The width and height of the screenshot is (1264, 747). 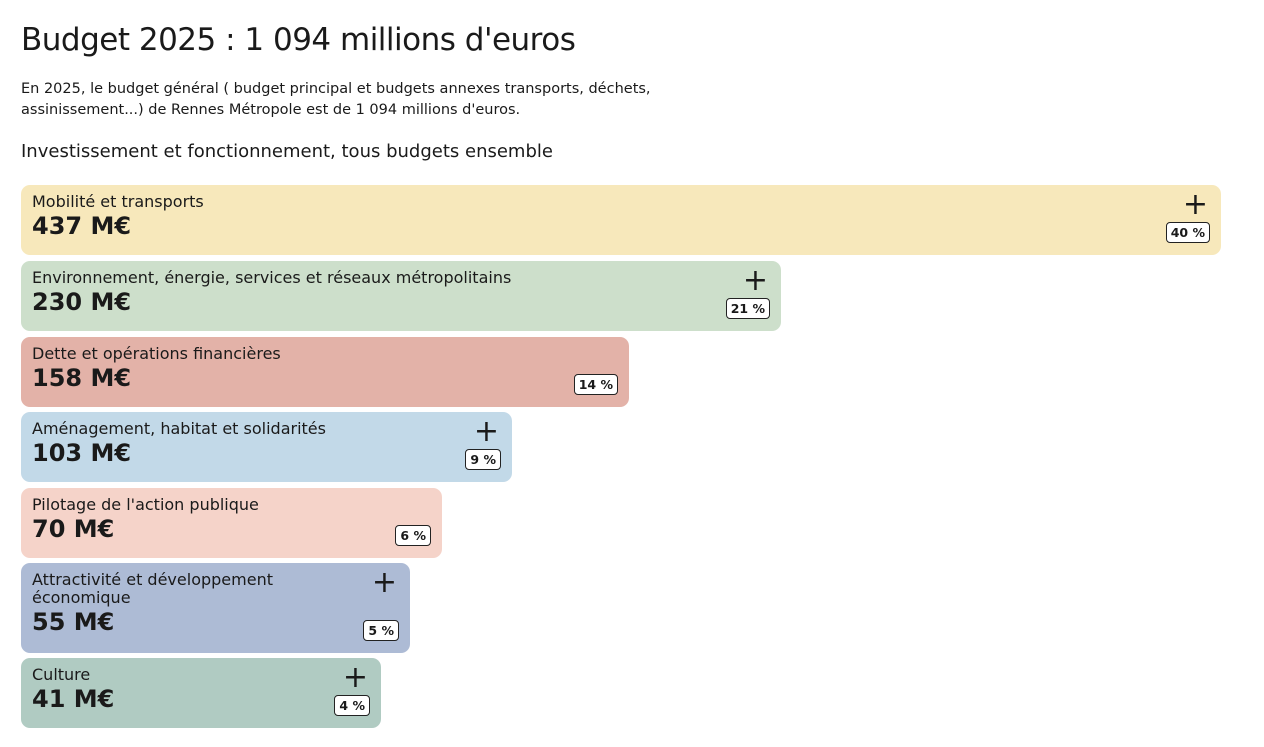 I want to click on bar-label: Pilotage de l'action publique, so click(x=145, y=504).